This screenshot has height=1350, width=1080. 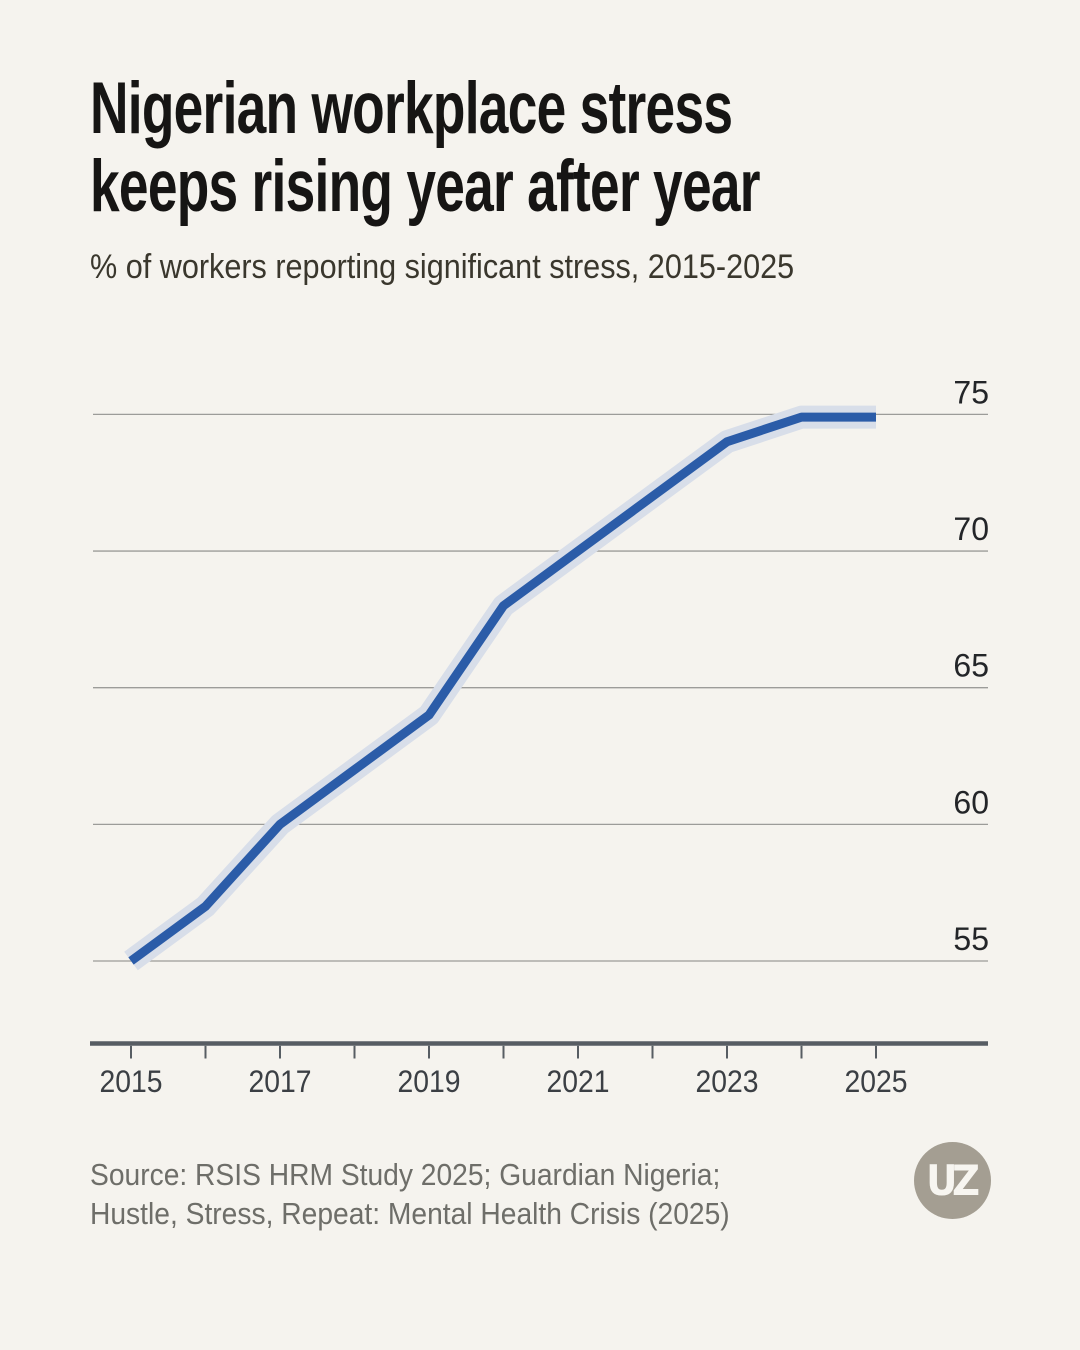 I want to click on y-axis-label: 60, so click(x=971, y=802).